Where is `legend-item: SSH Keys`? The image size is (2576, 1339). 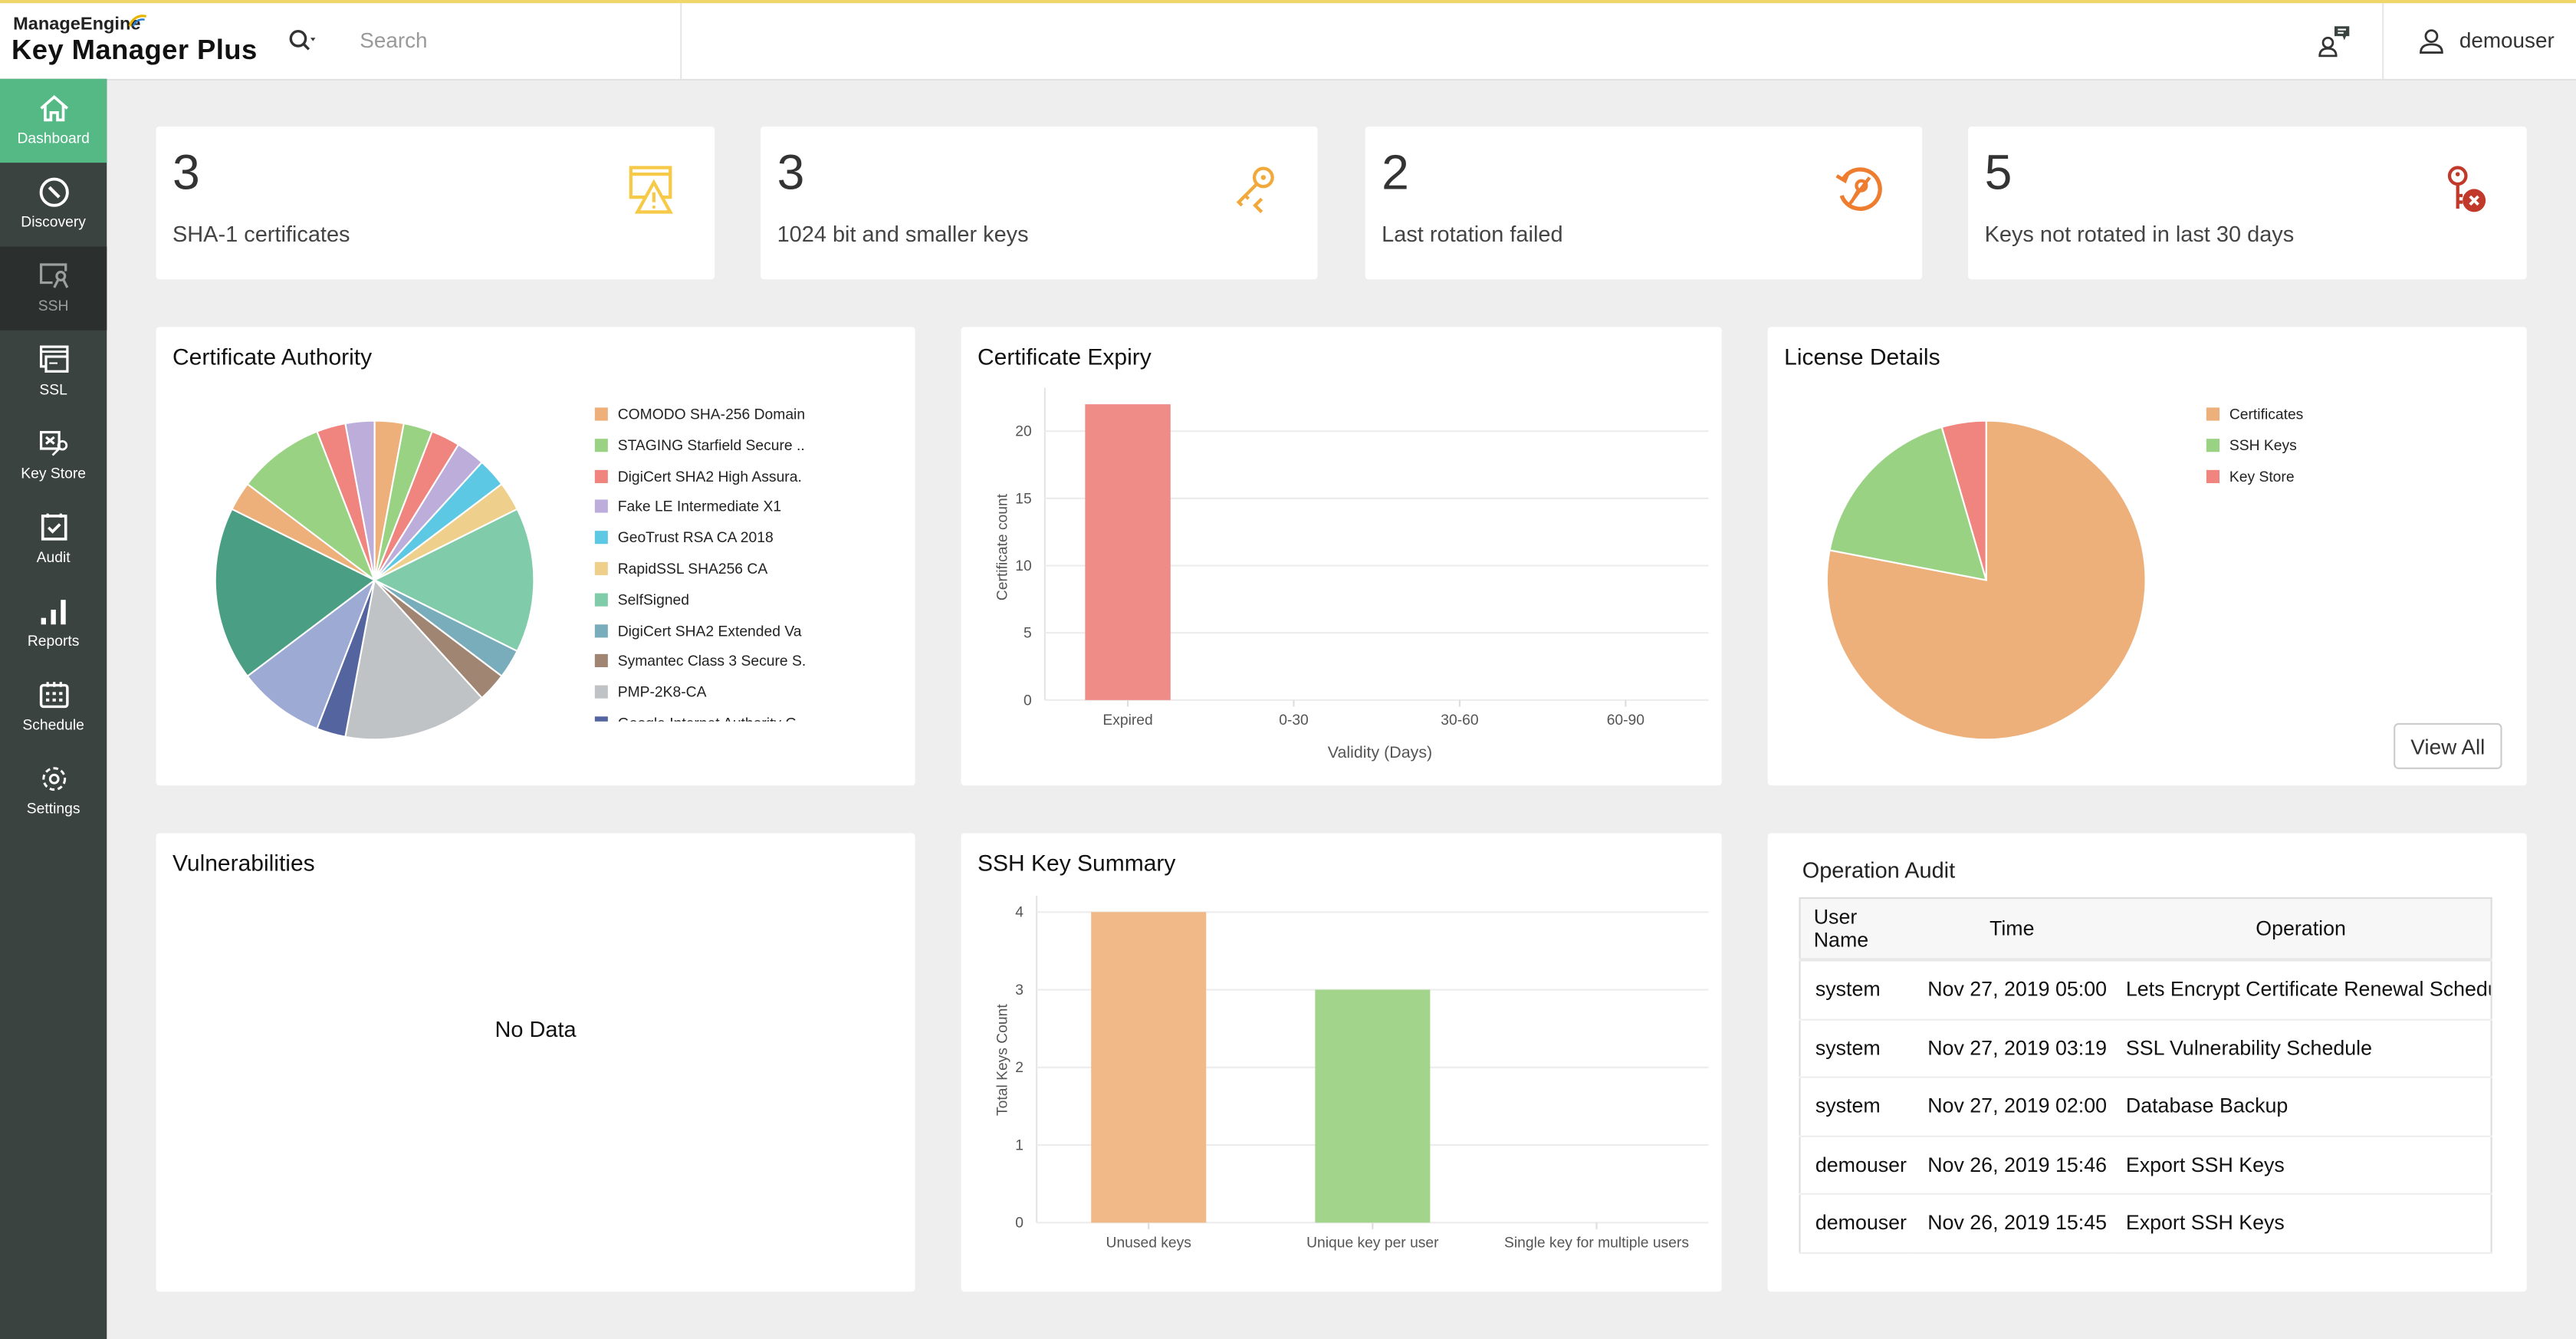 legend-item: SSH Keys is located at coordinates (2251, 445).